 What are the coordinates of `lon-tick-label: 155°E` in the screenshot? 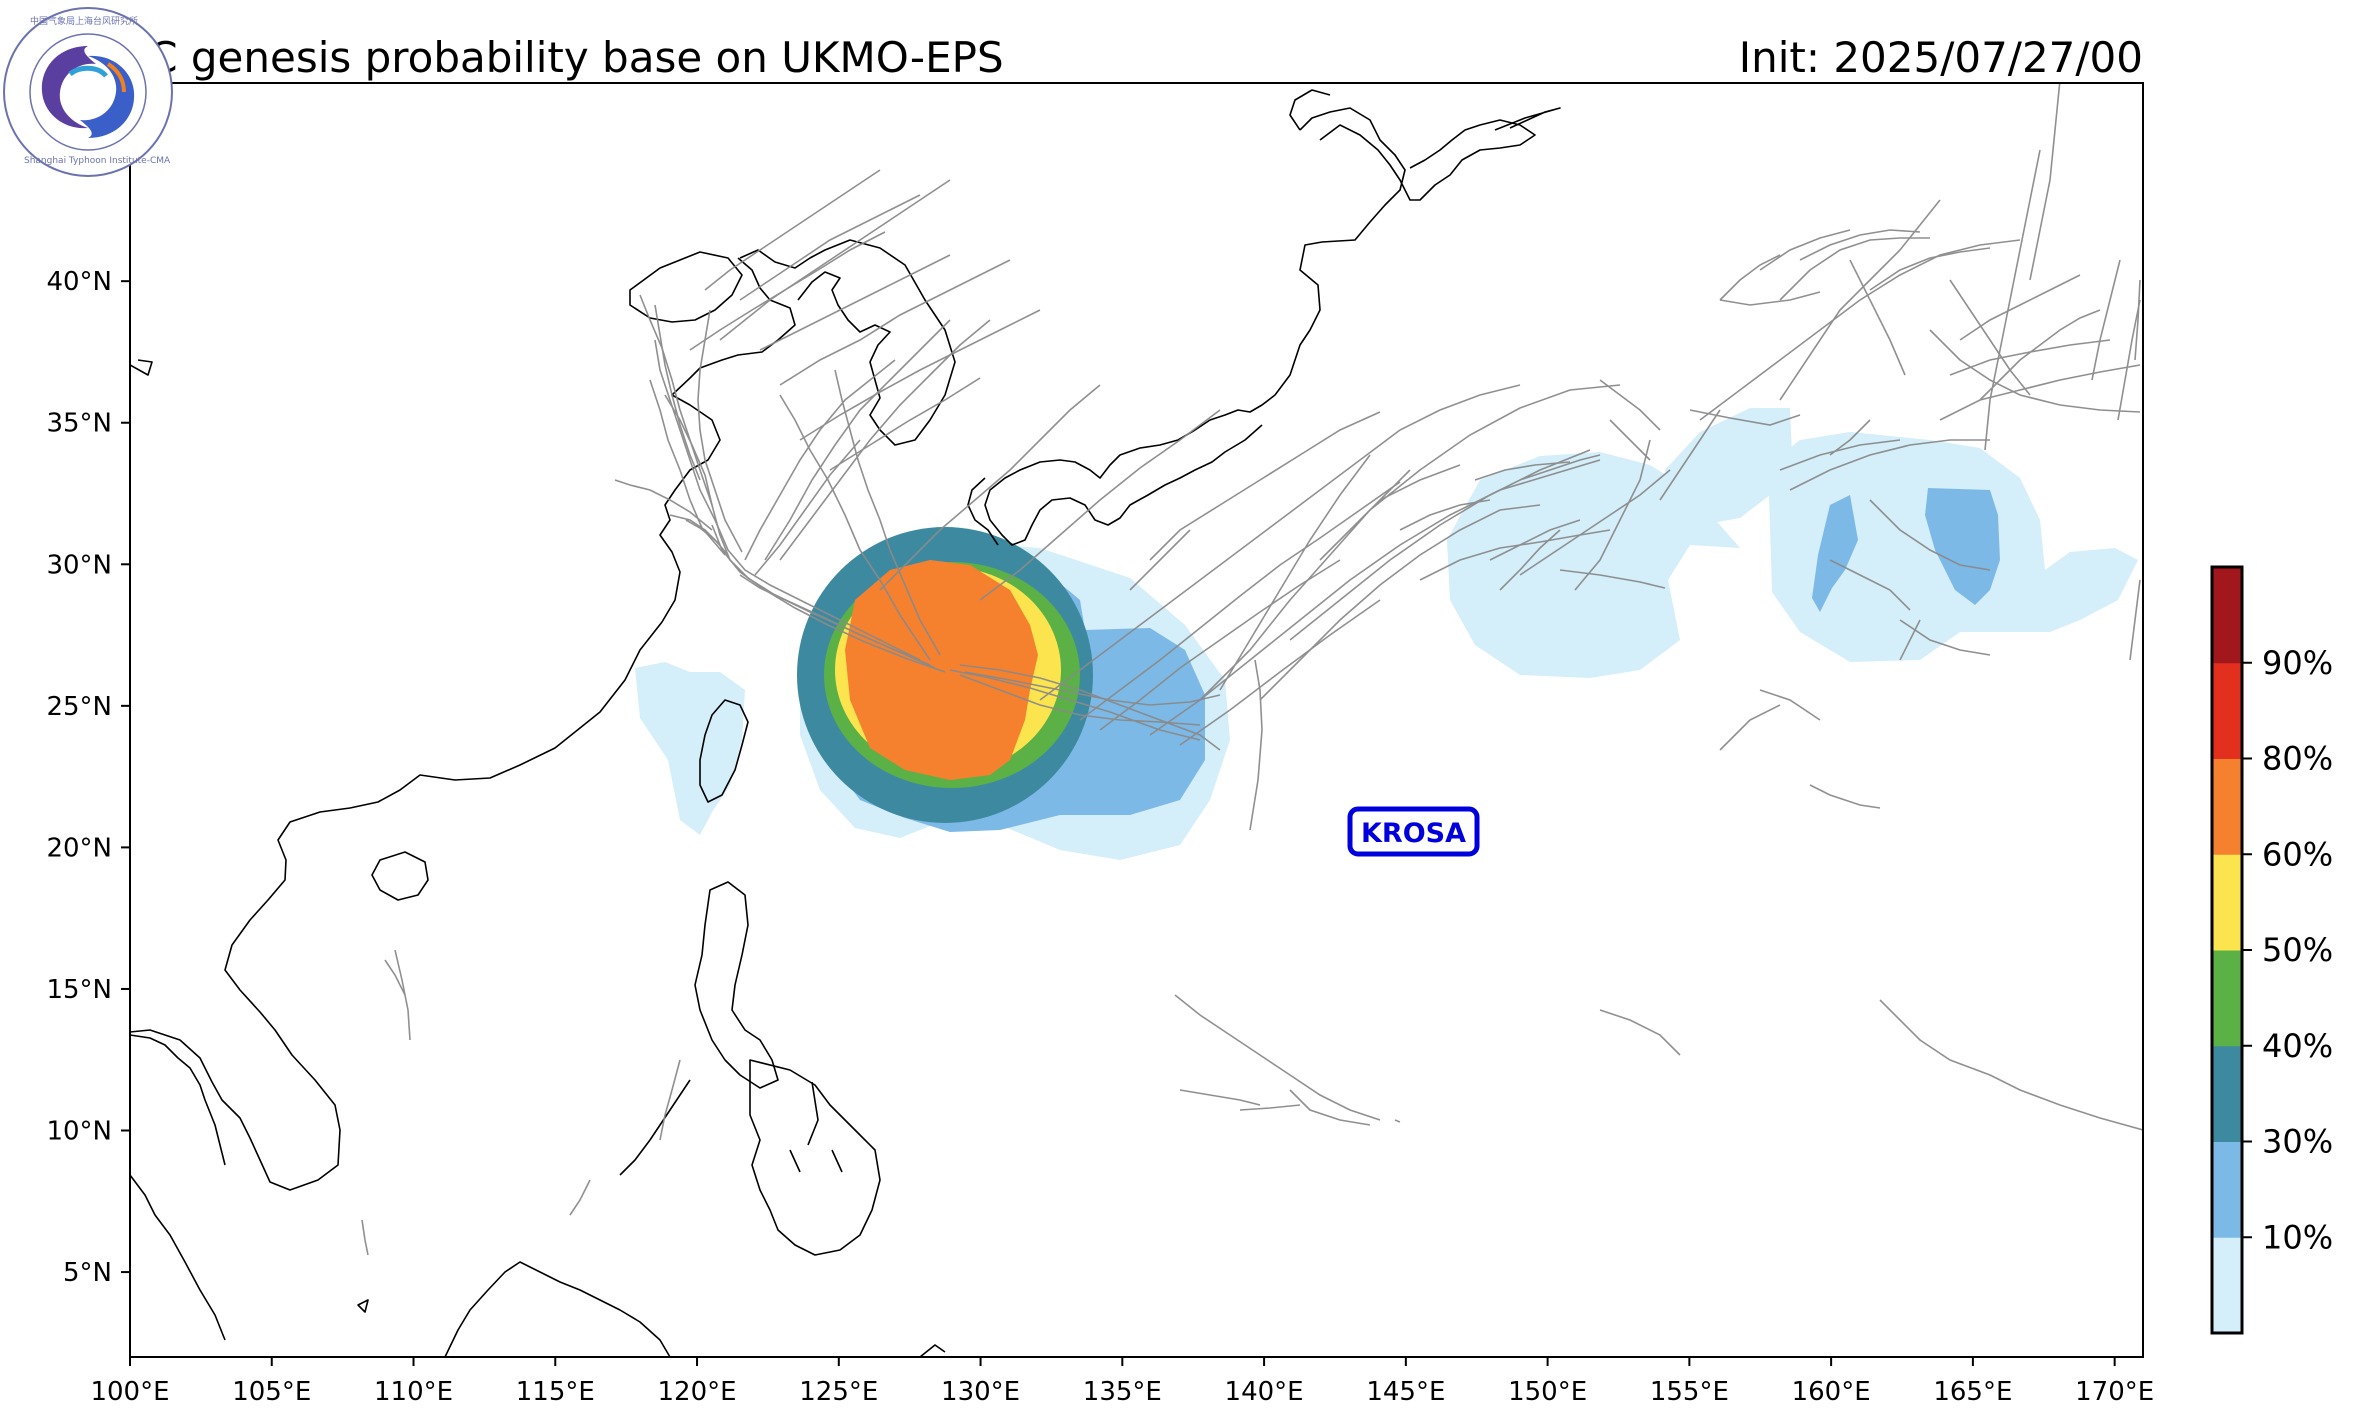 It's located at (1689, 1392).